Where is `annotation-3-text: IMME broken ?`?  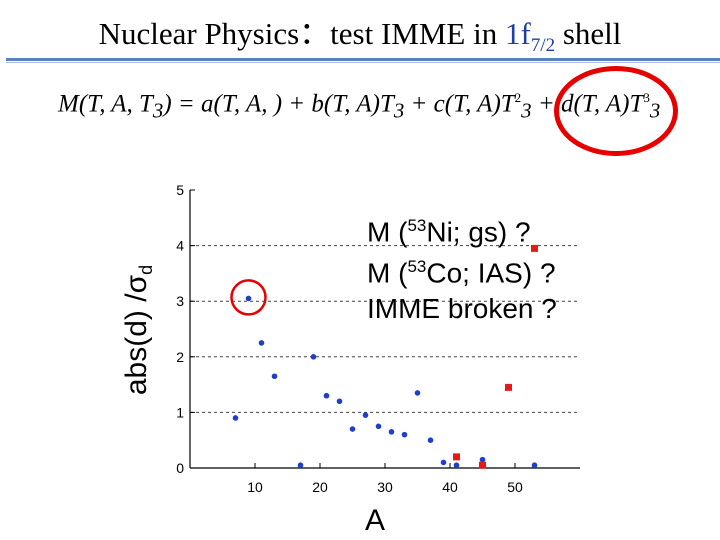
annotation-3-text: IMME broken ? is located at coordinates (462, 308).